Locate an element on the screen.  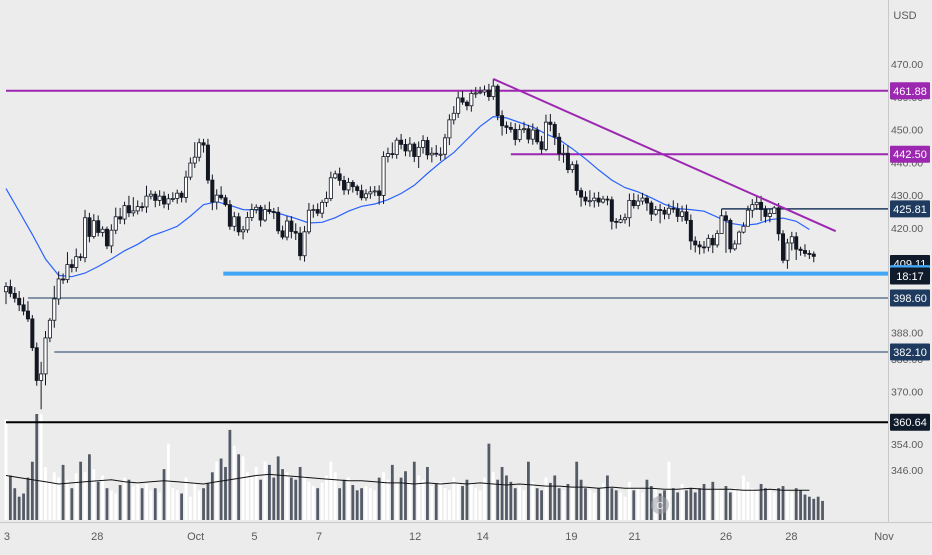
price-label-badge: 398.60 is located at coordinates (910, 298).